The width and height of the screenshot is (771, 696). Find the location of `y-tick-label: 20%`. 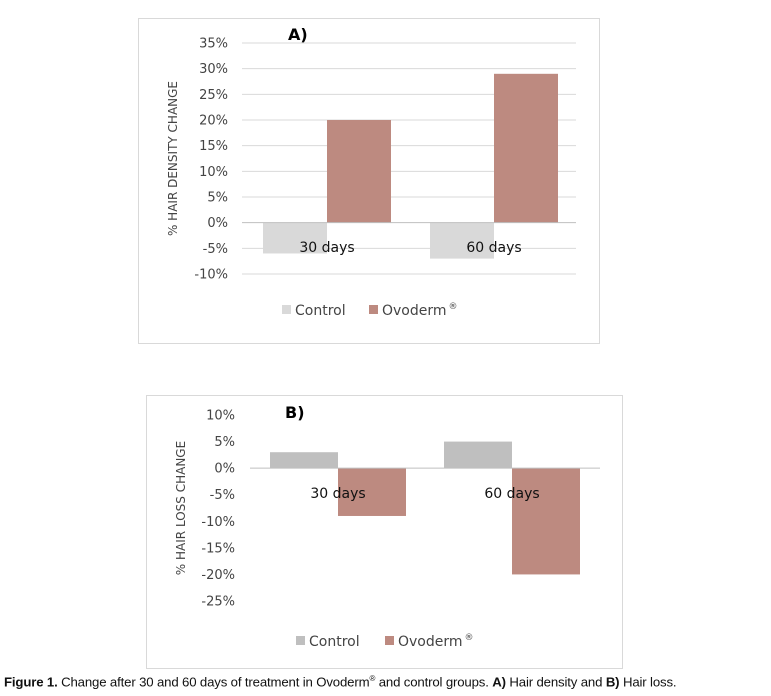

y-tick-label: 20% is located at coordinates (213, 121).